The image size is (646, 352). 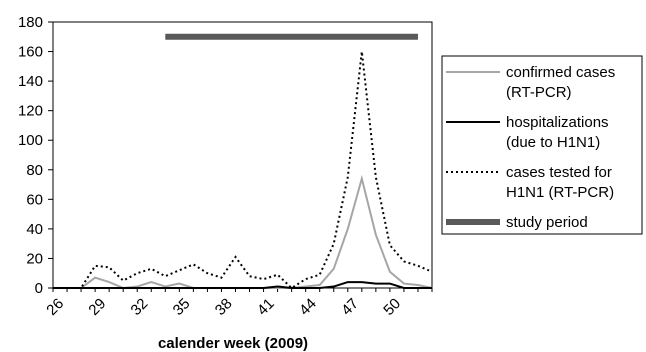 I want to click on x-axis-label: calender week (2009), so click(x=233, y=343).